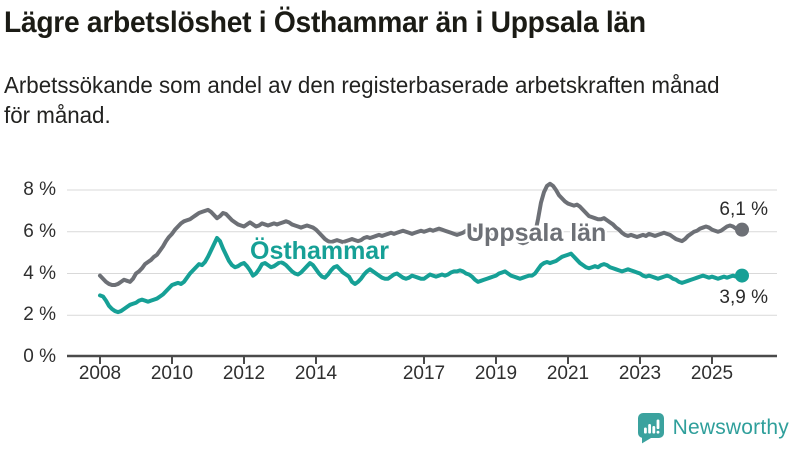 This screenshot has height=450, width=800. Describe the element at coordinates (100, 373) in the screenshot. I see `x-tick-label: 2008` at that location.